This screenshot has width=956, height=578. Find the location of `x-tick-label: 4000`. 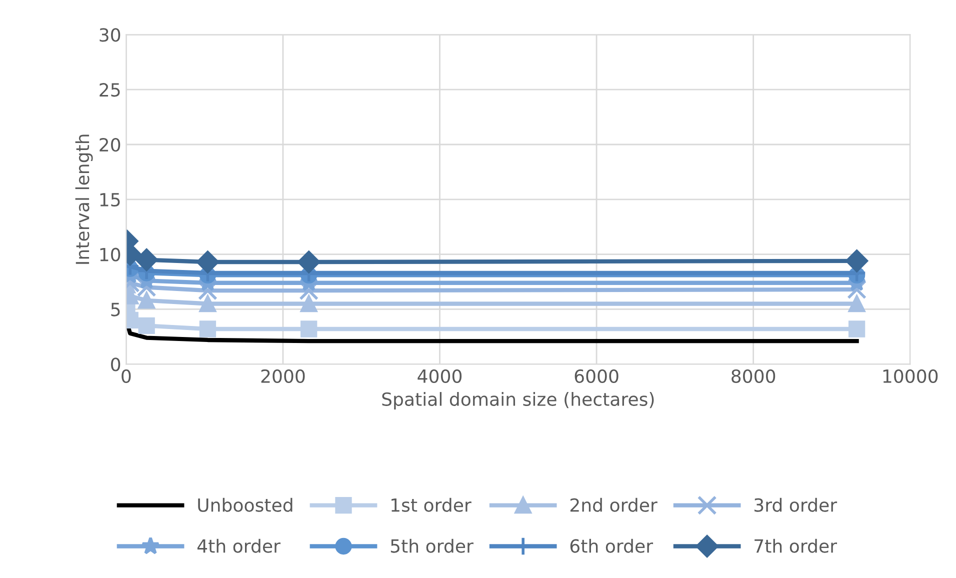

x-tick-label: 4000 is located at coordinates (440, 376).